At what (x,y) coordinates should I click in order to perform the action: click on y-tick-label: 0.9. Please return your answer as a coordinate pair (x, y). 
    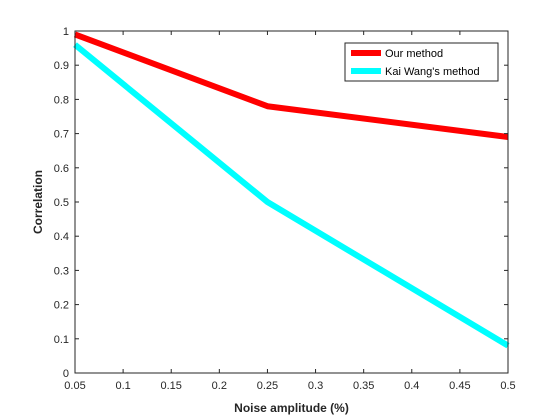
    Looking at the image, I should click on (61, 66).